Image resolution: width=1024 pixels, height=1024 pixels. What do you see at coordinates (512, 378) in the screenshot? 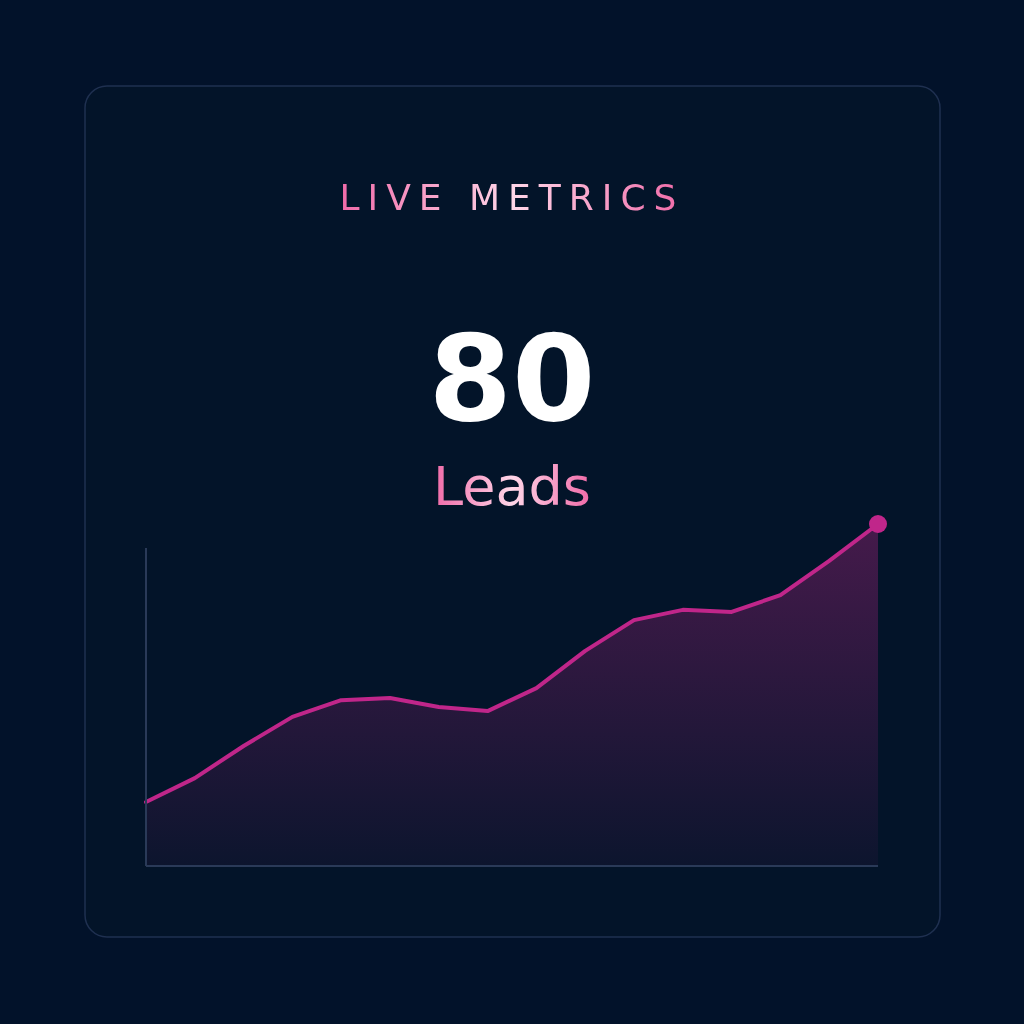
I see `chart-subtitle: 80` at bounding box center [512, 378].